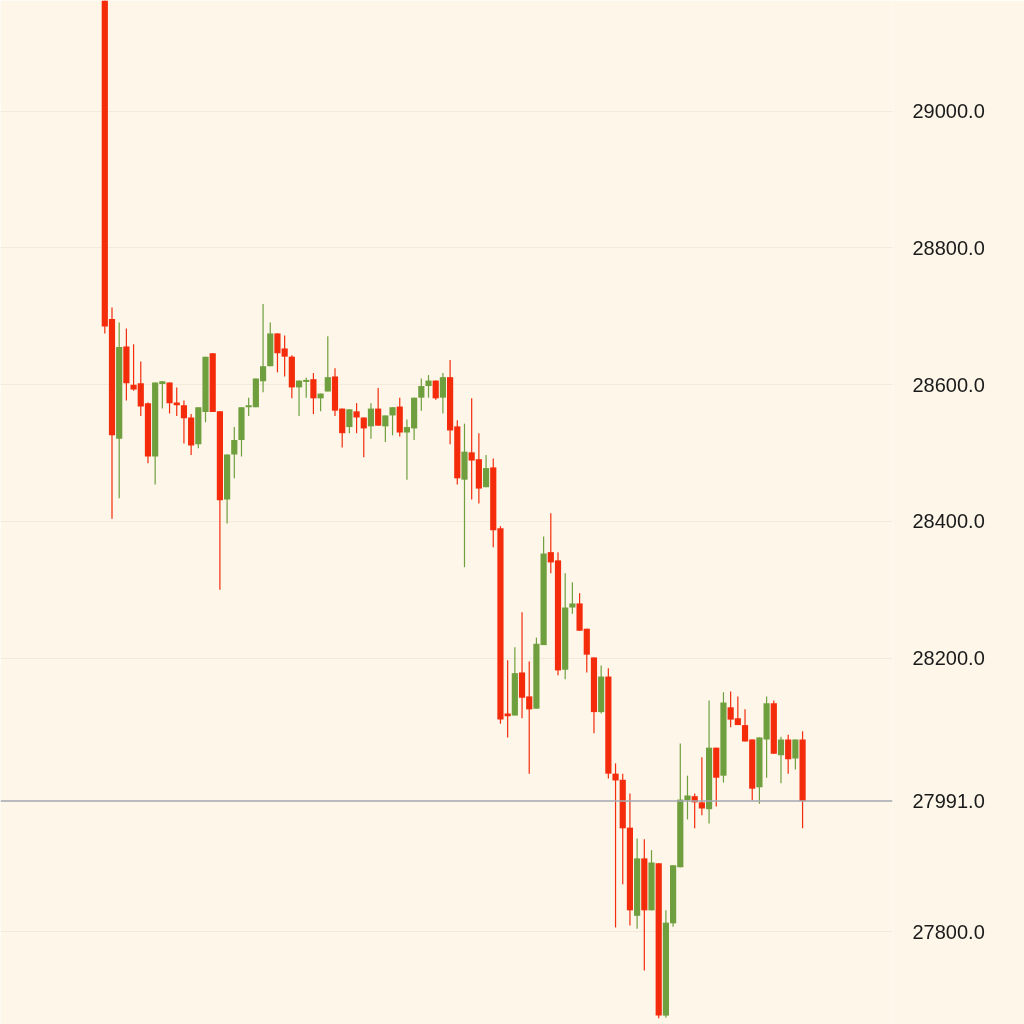 This screenshot has height=1024, width=1024. I want to click on y-tick-label: 27800.0, so click(948, 931).